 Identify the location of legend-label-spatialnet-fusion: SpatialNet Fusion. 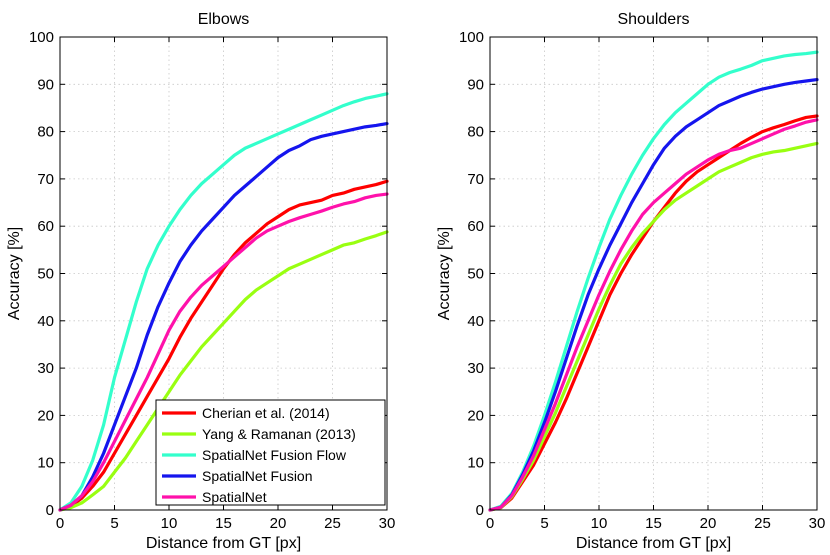
(257, 476).